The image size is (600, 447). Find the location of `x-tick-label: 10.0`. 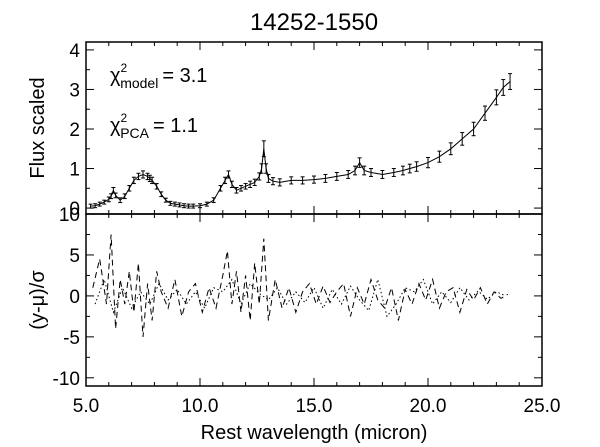

x-tick-label: 10.0 is located at coordinates (200, 406).